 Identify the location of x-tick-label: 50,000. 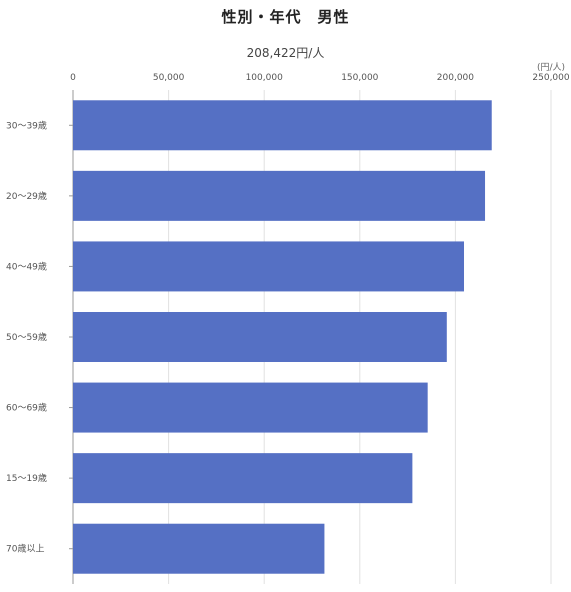
(169, 78).